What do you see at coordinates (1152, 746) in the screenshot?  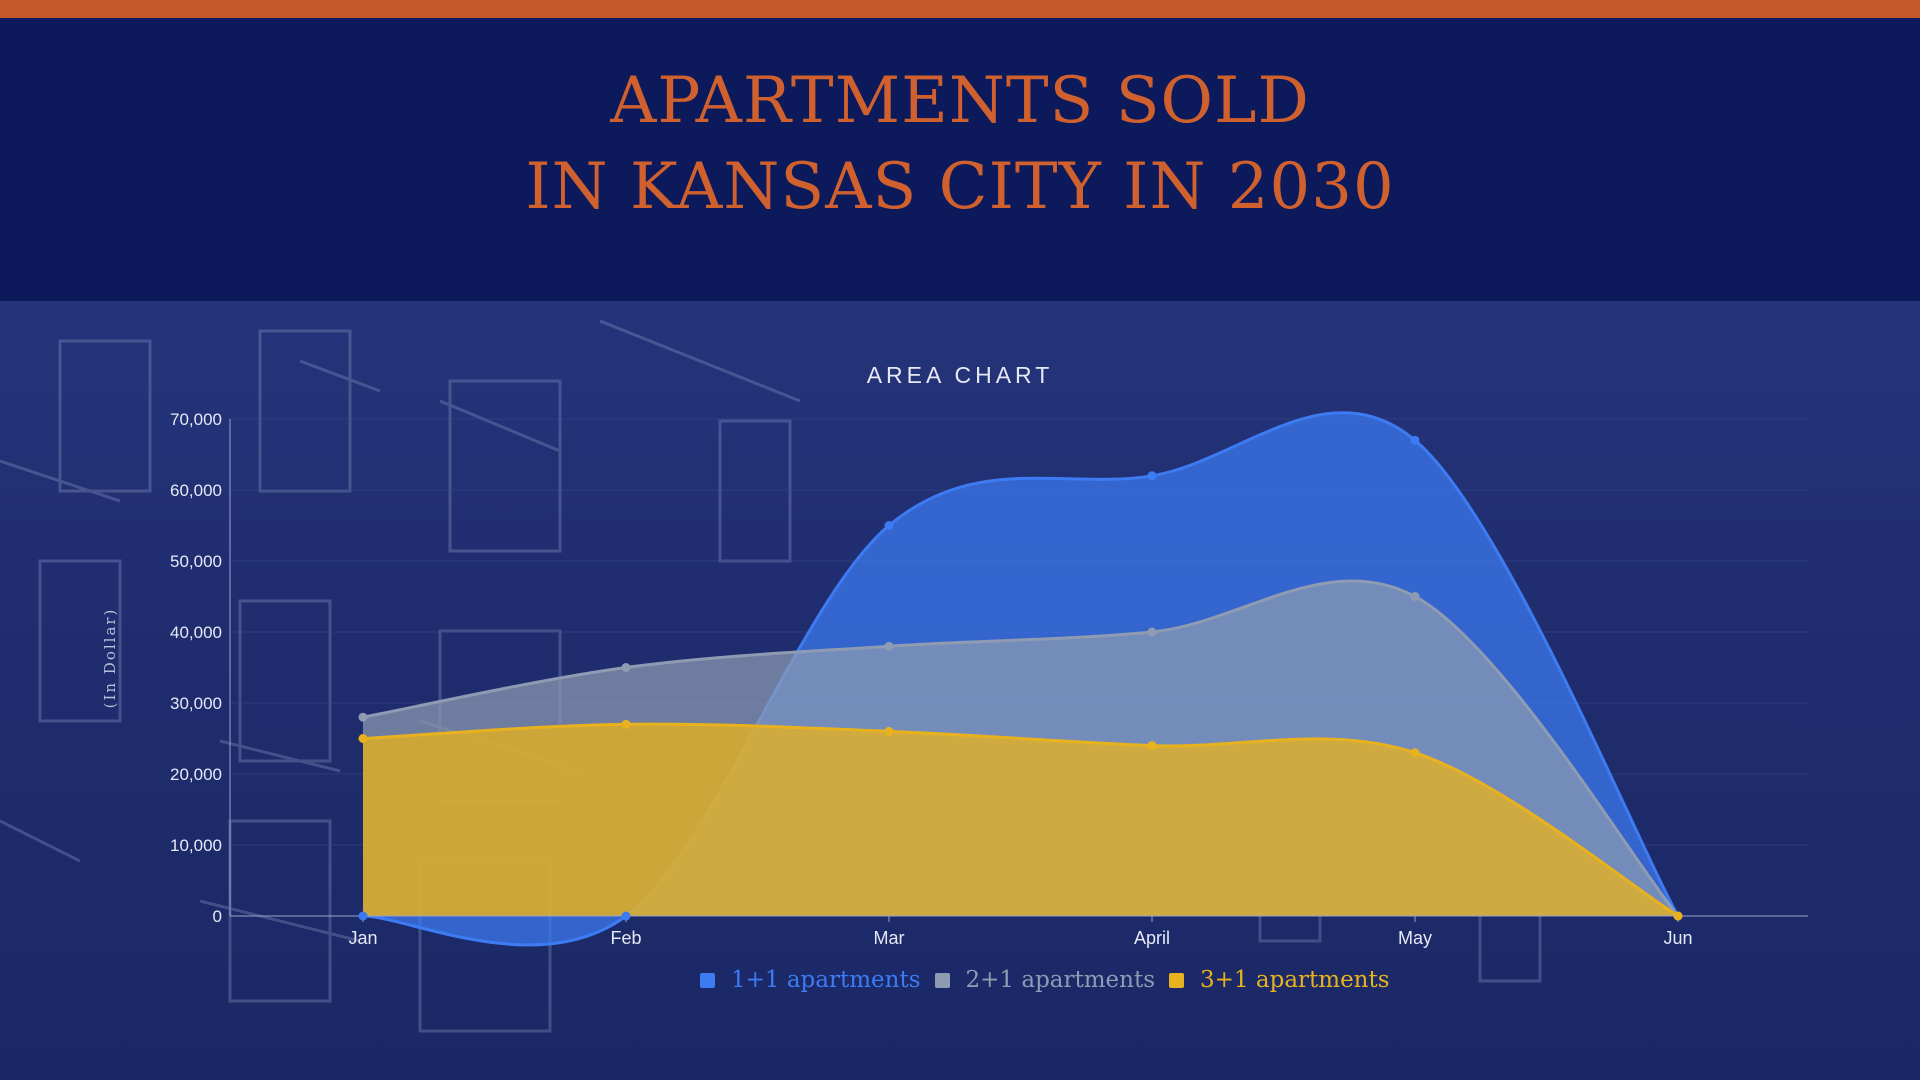 I see `point-3-1-apartments-april` at bounding box center [1152, 746].